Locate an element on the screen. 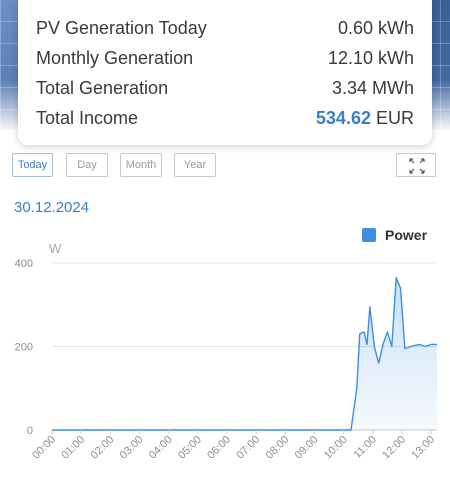 This screenshot has width=450, height=478. legend-swatch-power is located at coordinates (369, 235).